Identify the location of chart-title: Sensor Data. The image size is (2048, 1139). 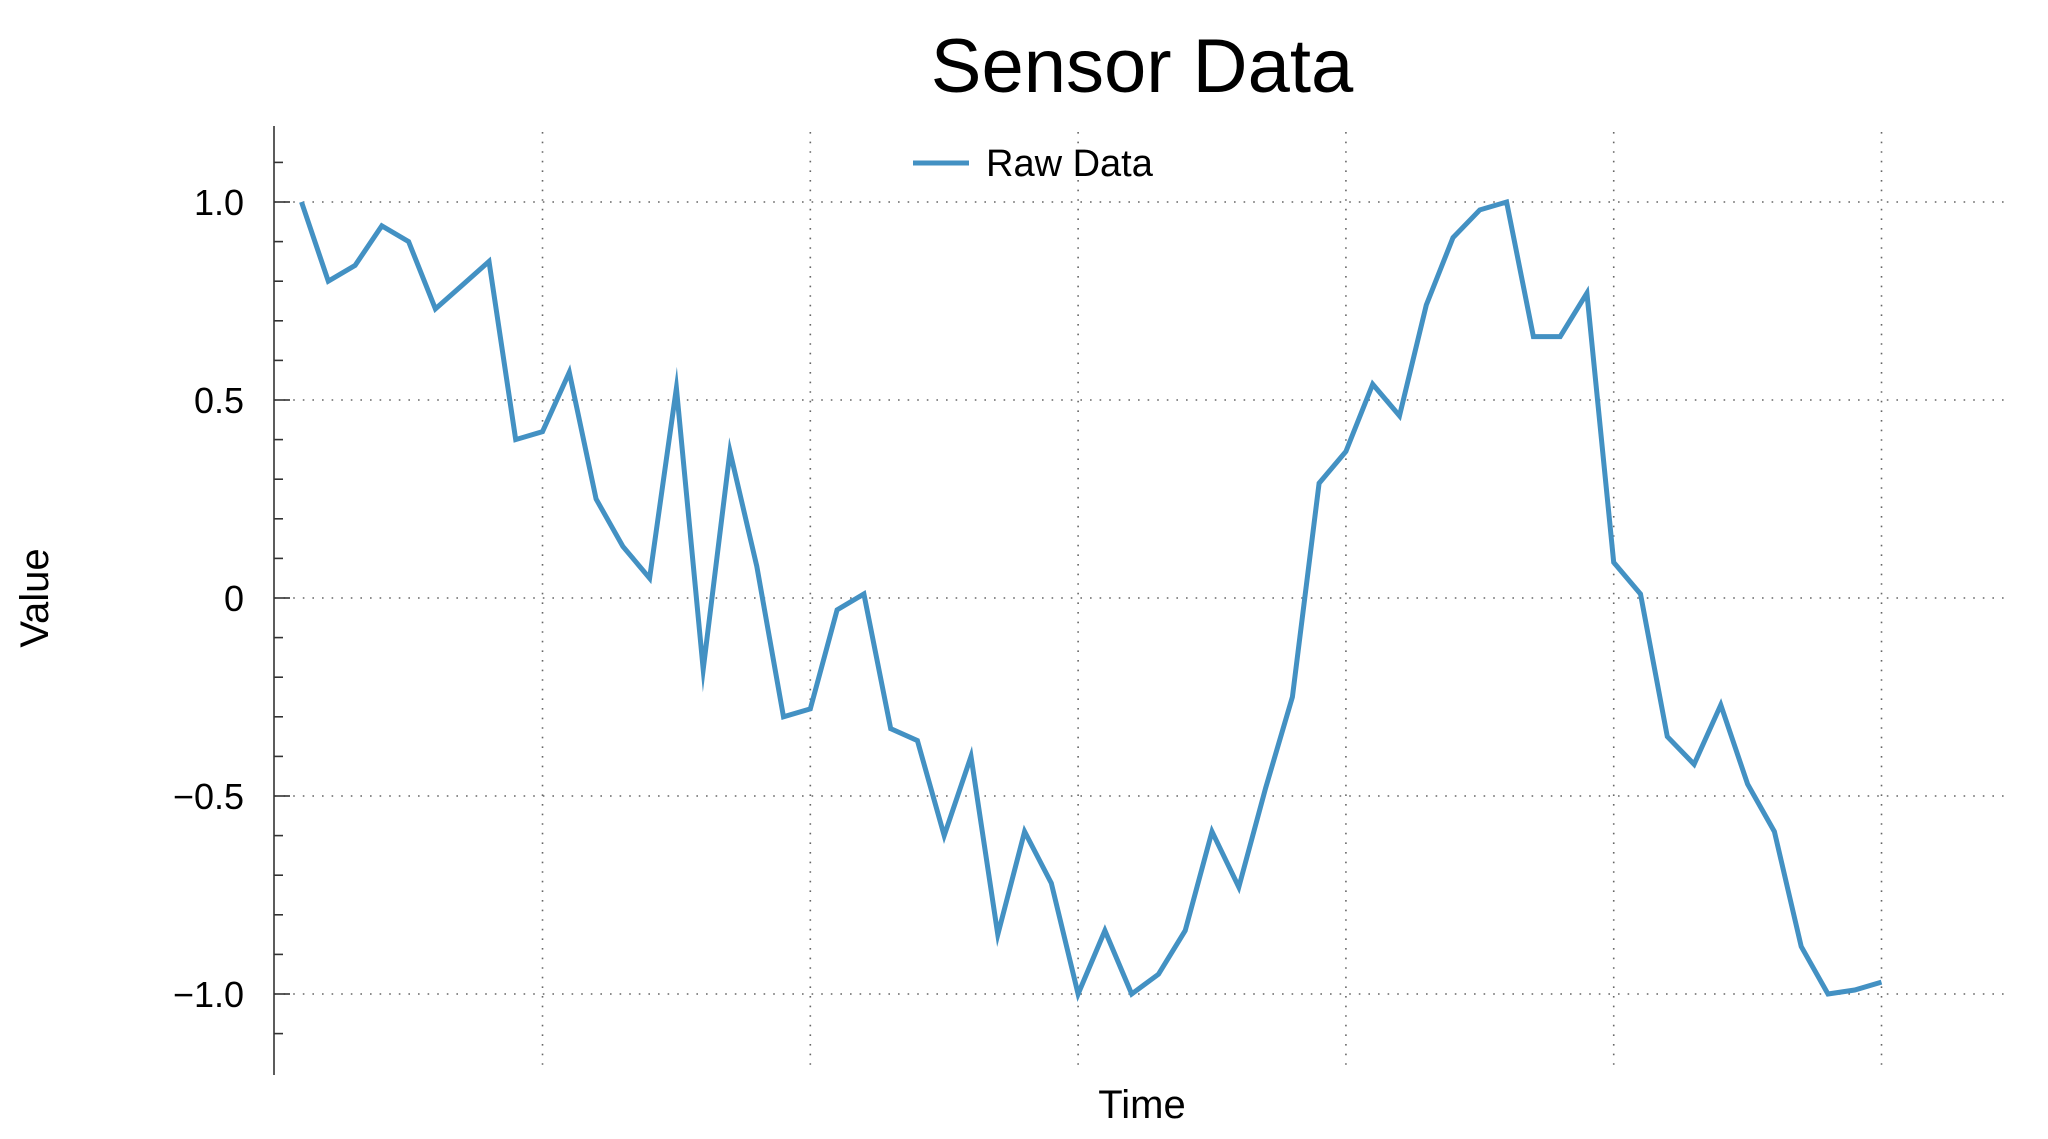
(1142, 66).